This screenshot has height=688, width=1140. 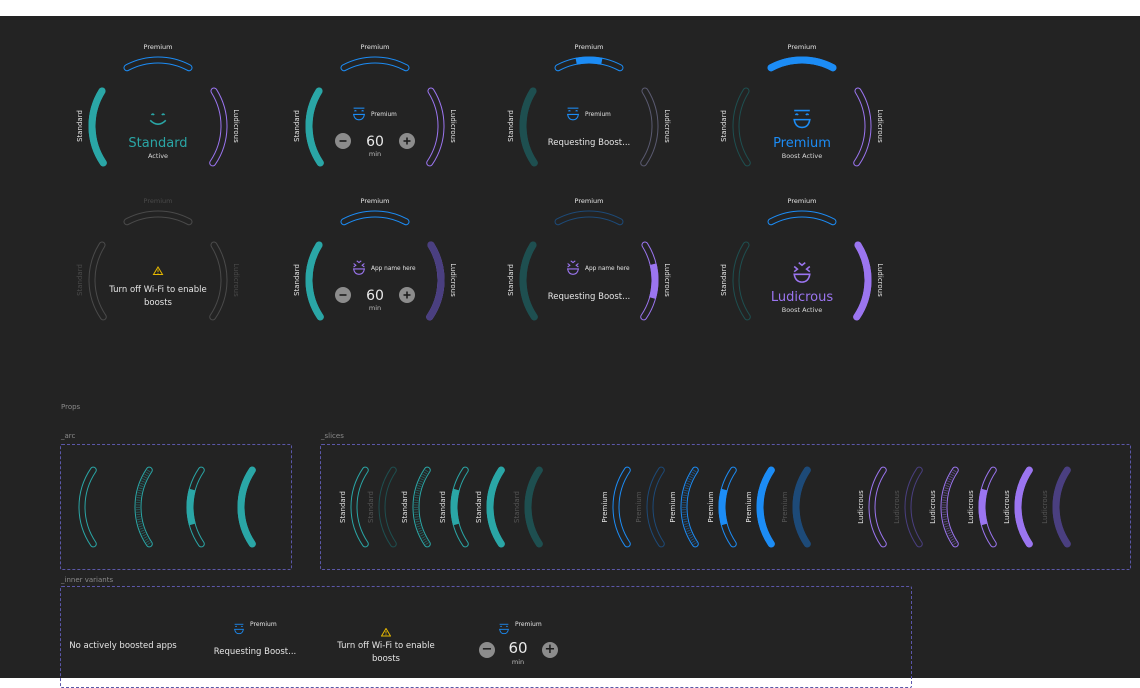 I want to click on wifi-warning-text: boosts, so click(x=158, y=303).